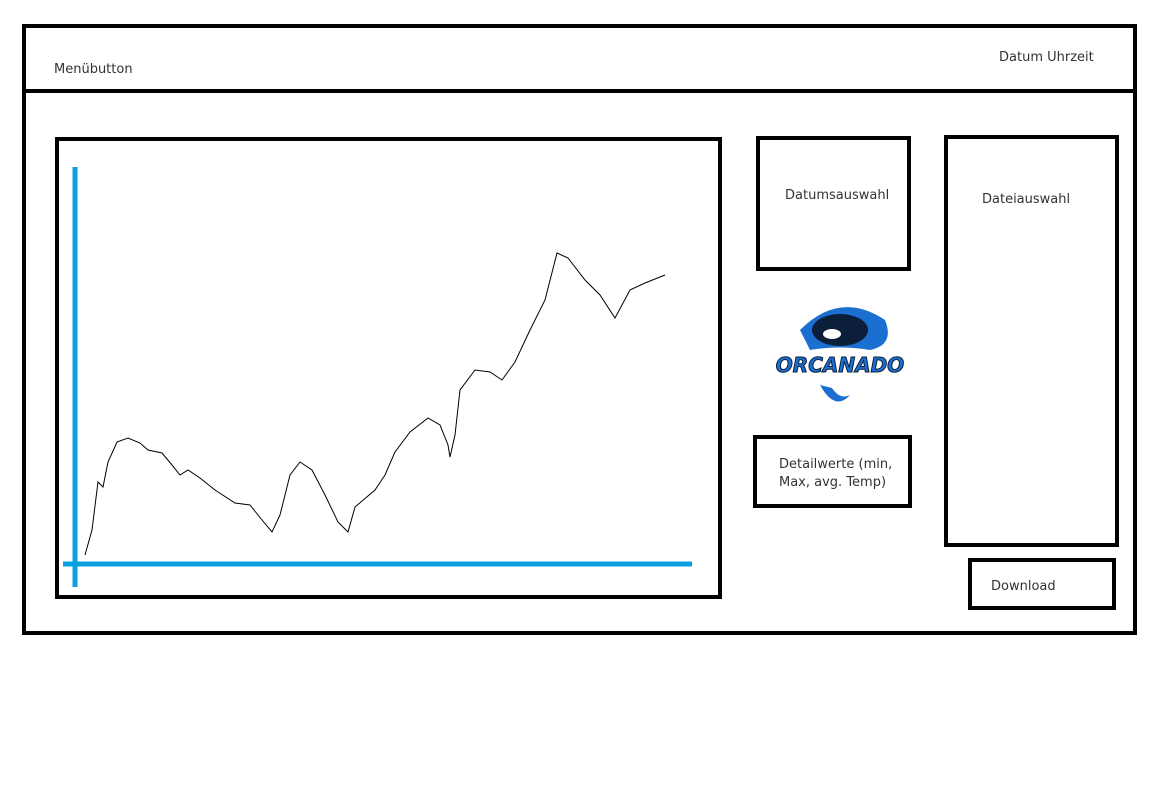 The height and width of the screenshot is (785, 1152). I want to click on logo-orca, so click(840, 330).